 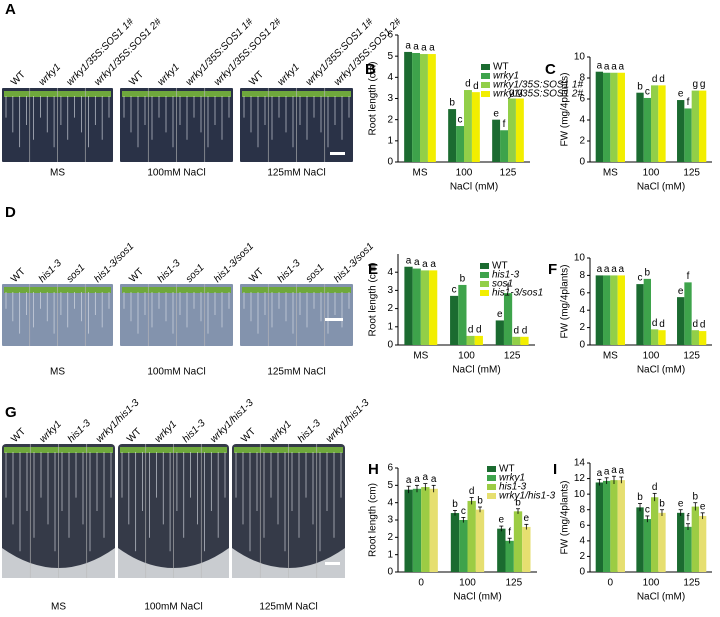 I want to click on panel-letter: B, so click(x=370, y=69).